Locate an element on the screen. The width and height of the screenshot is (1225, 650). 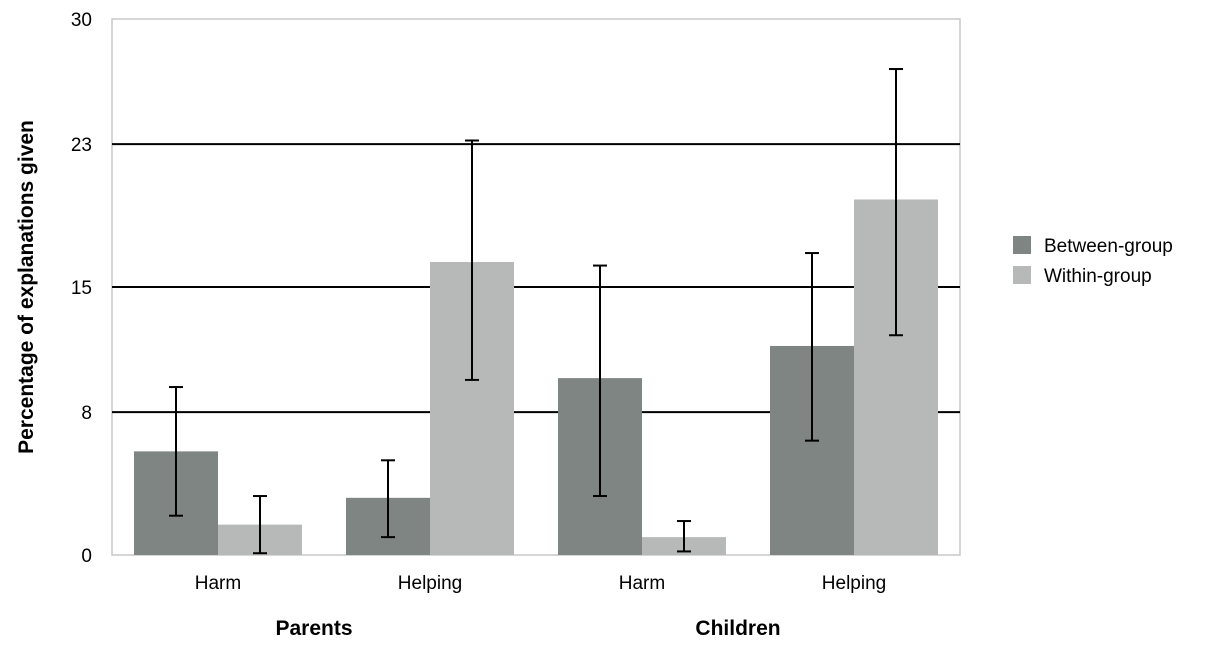
y-axis-title: Percentage of explanations given is located at coordinates (26, 287).